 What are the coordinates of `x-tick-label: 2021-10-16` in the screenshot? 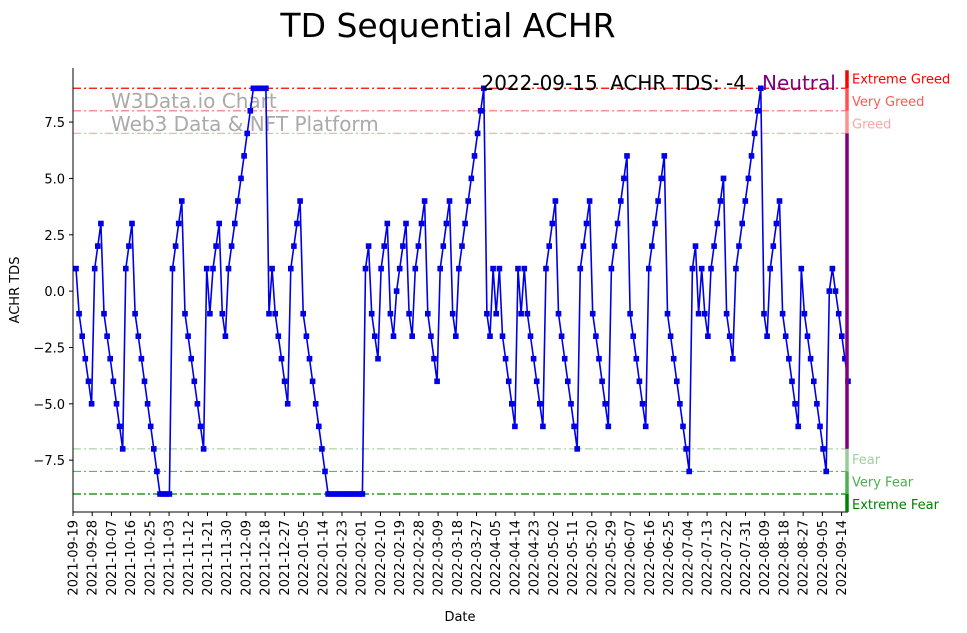 It's located at (131, 558).